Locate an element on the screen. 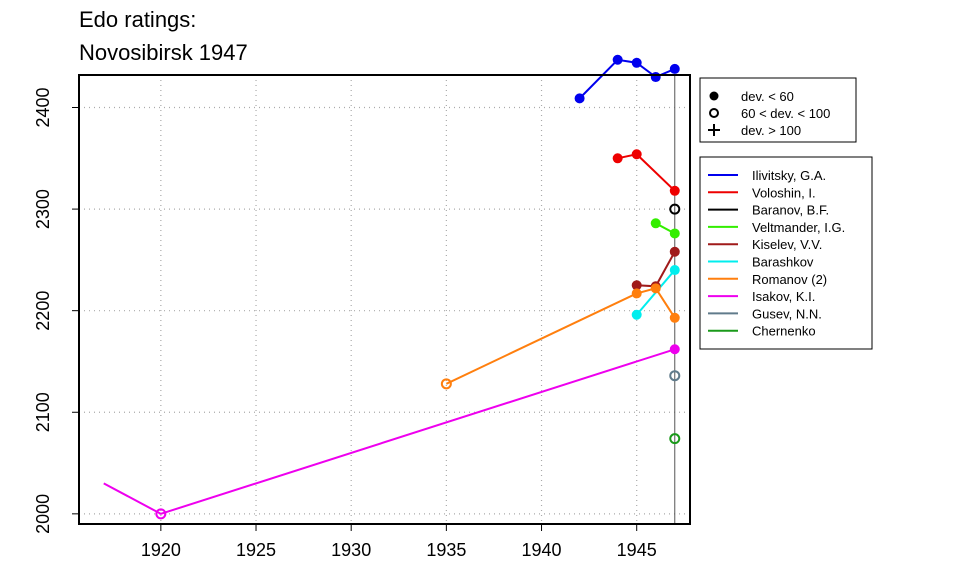 This screenshot has height=576, width=960. x-tick-label: 1925 is located at coordinates (256, 550).